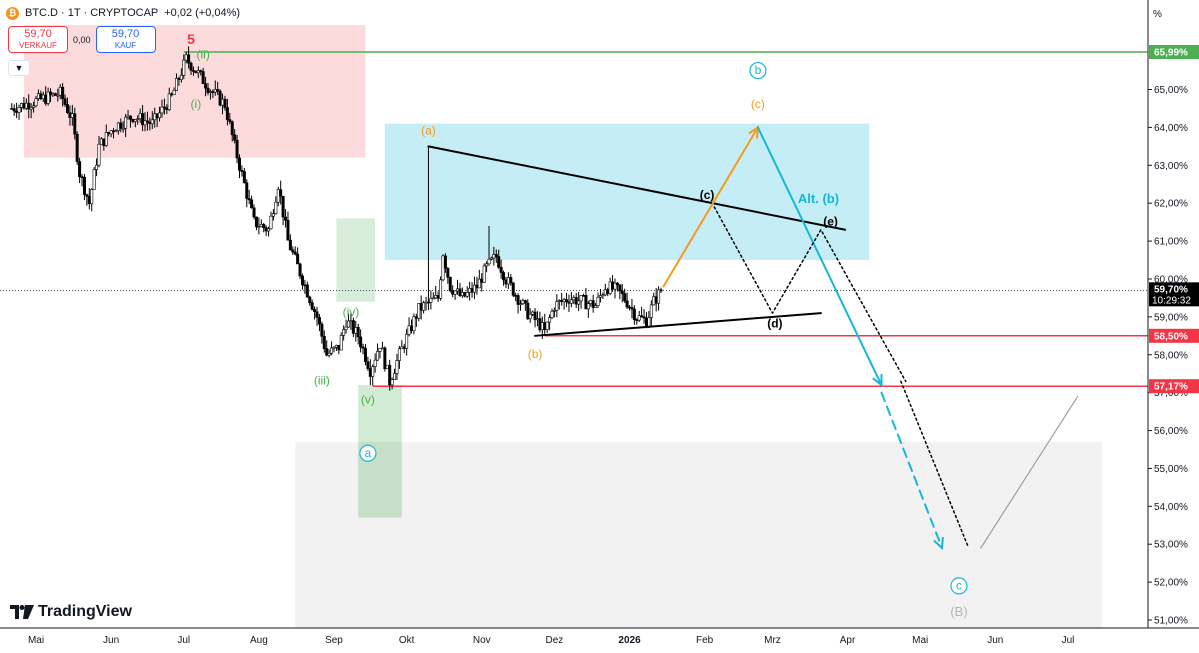 This screenshot has height=653, width=1199. Describe the element at coordinates (92, 13) in the screenshot. I see `symbol-title: BTC.D · 1T · CRYPTOCAP` at that location.